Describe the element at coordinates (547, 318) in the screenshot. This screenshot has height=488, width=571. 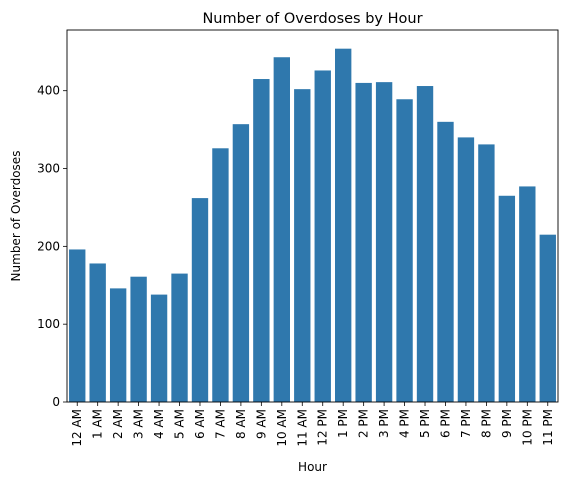
I see `bar-11-pm` at that location.